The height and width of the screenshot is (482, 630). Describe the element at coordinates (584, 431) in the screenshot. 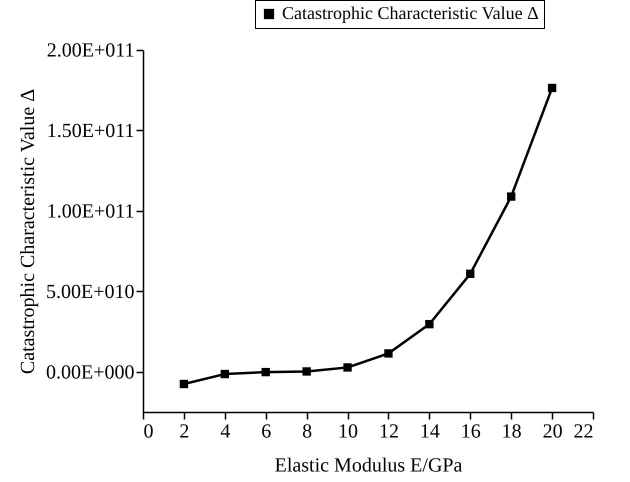

I see `x-tick-label: 22` at that location.